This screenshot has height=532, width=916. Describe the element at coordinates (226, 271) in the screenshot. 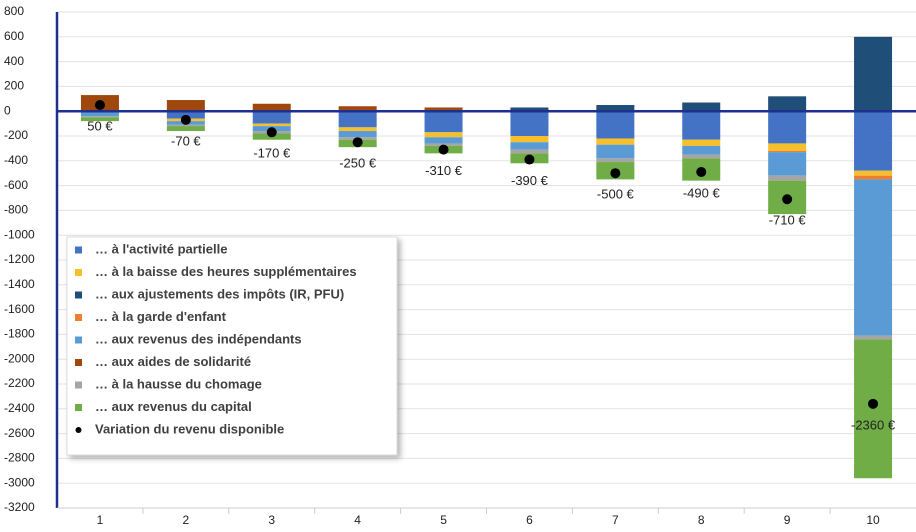

I see `legend-label: … à la baisse des heures supplémentaires` at that location.